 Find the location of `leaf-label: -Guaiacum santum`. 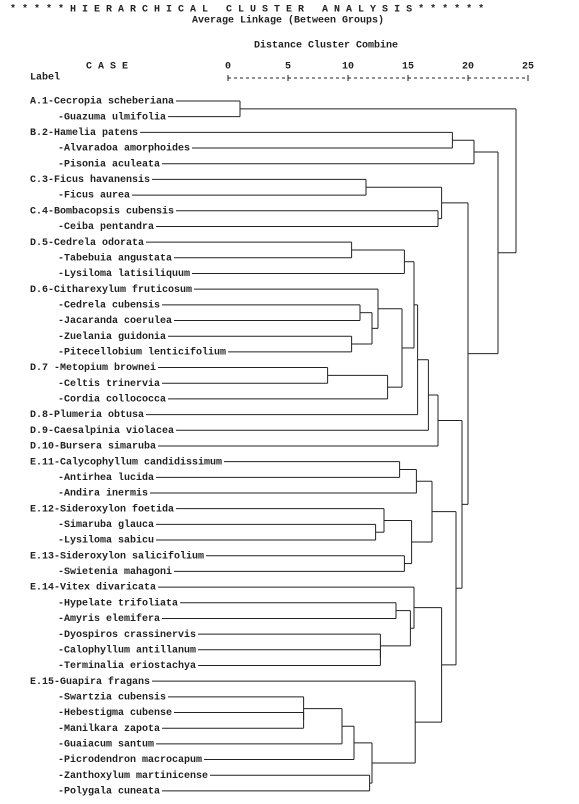

leaf-label: -Guaiacum santum is located at coordinates (106, 745).